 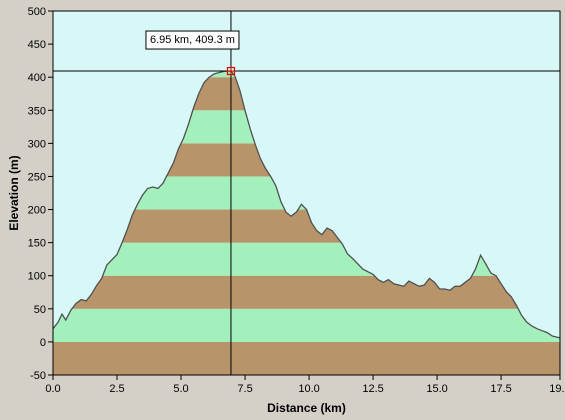 I want to click on y-tick-label: 150, so click(x=37, y=244).